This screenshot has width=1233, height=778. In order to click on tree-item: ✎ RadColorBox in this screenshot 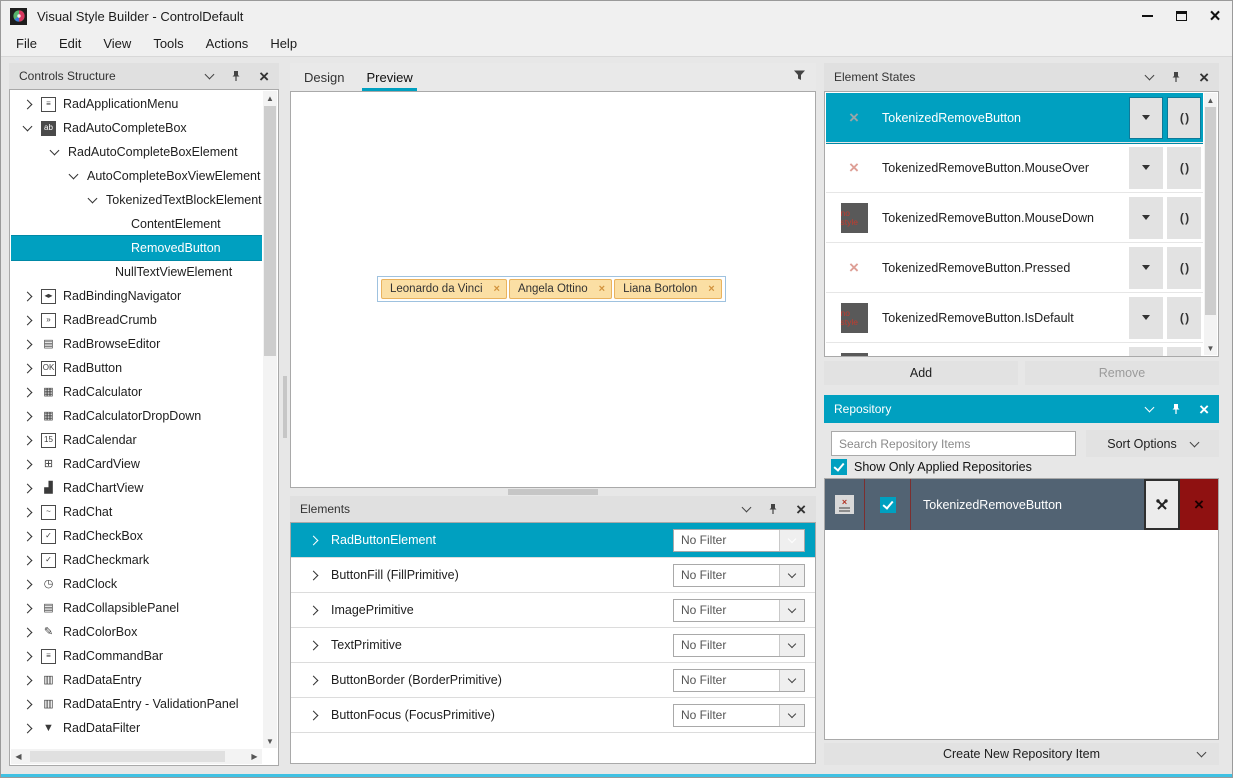, I will do `click(136, 632)`.